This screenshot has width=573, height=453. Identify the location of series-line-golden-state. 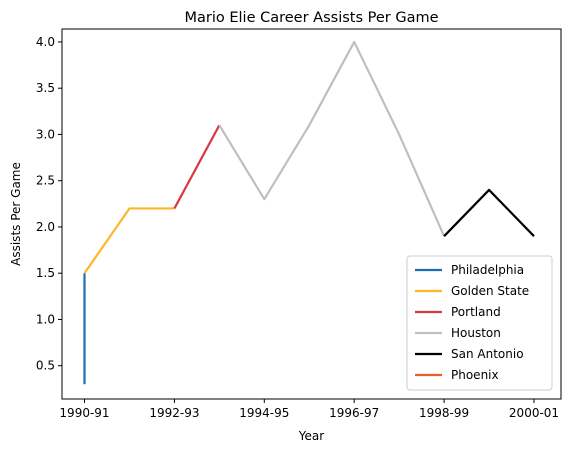
(129, 240).